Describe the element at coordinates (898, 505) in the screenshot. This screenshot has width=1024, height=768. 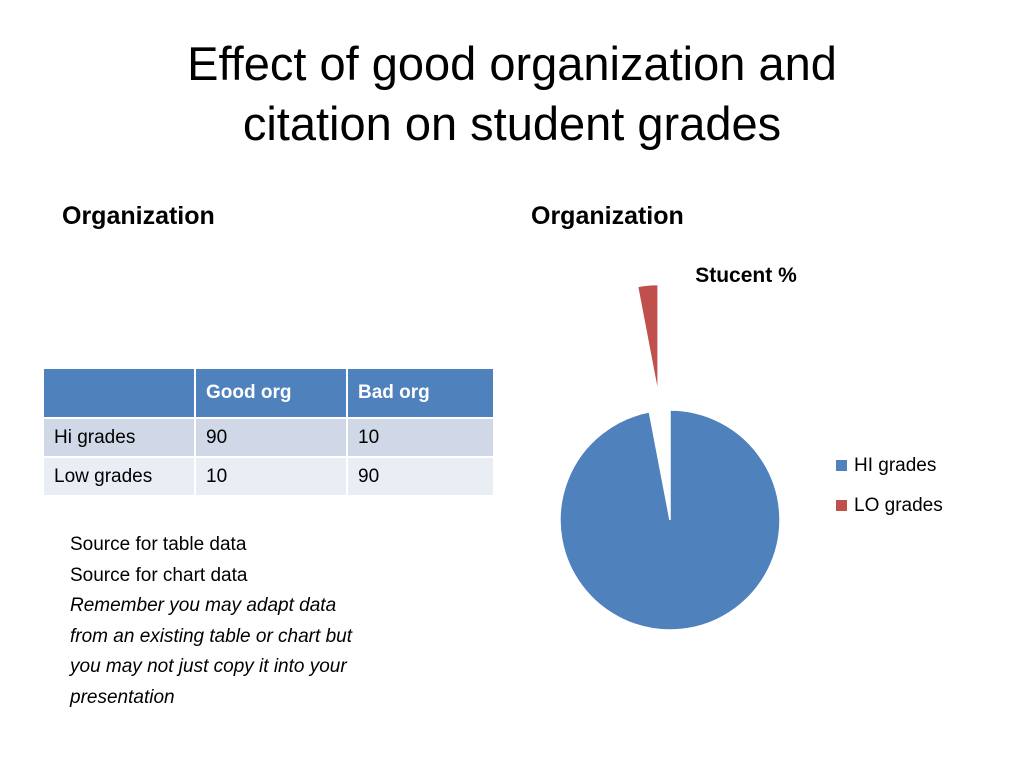
I see `legend-label-lo-grades: LO grades` at that location.